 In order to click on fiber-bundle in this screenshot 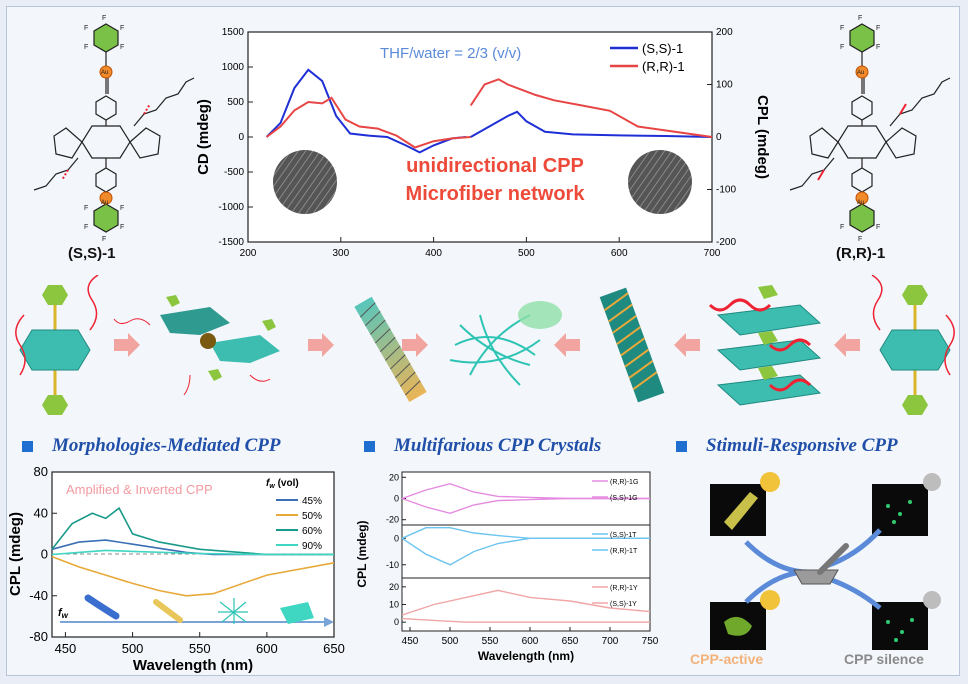, I will do `click(540, 315)`.